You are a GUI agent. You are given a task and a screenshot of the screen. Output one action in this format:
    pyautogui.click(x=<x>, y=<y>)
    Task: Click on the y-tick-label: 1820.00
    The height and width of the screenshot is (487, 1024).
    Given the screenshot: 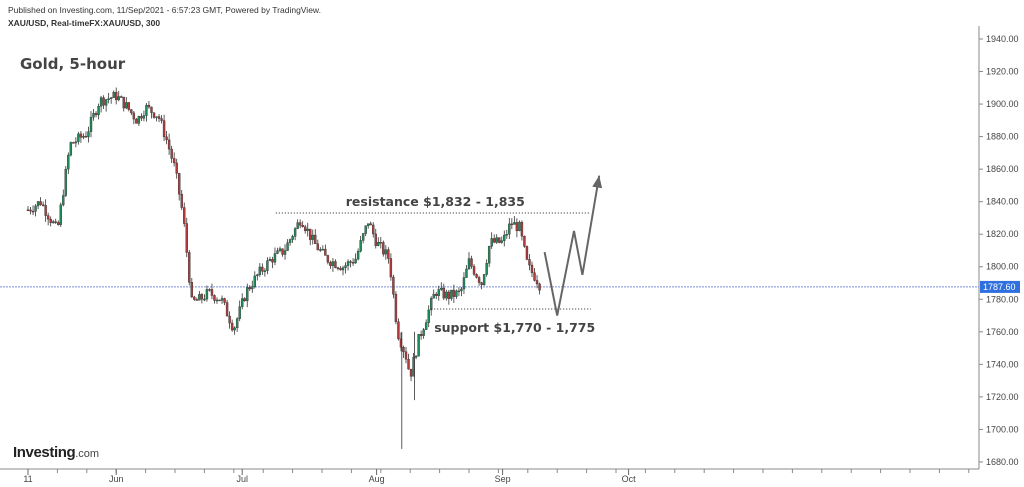 What is the action you would take?
    pyautogui.click(x=1002, y=234)
    